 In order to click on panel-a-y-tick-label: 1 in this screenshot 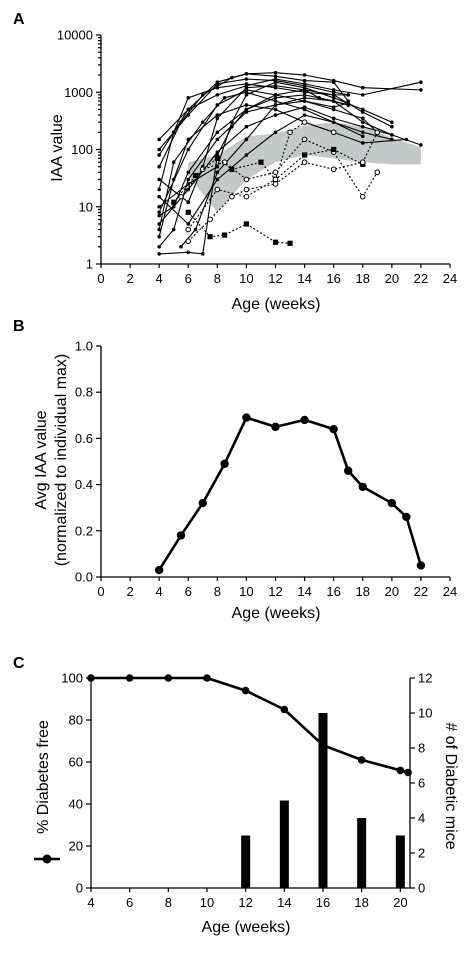, I will do `click(89, 264)`.